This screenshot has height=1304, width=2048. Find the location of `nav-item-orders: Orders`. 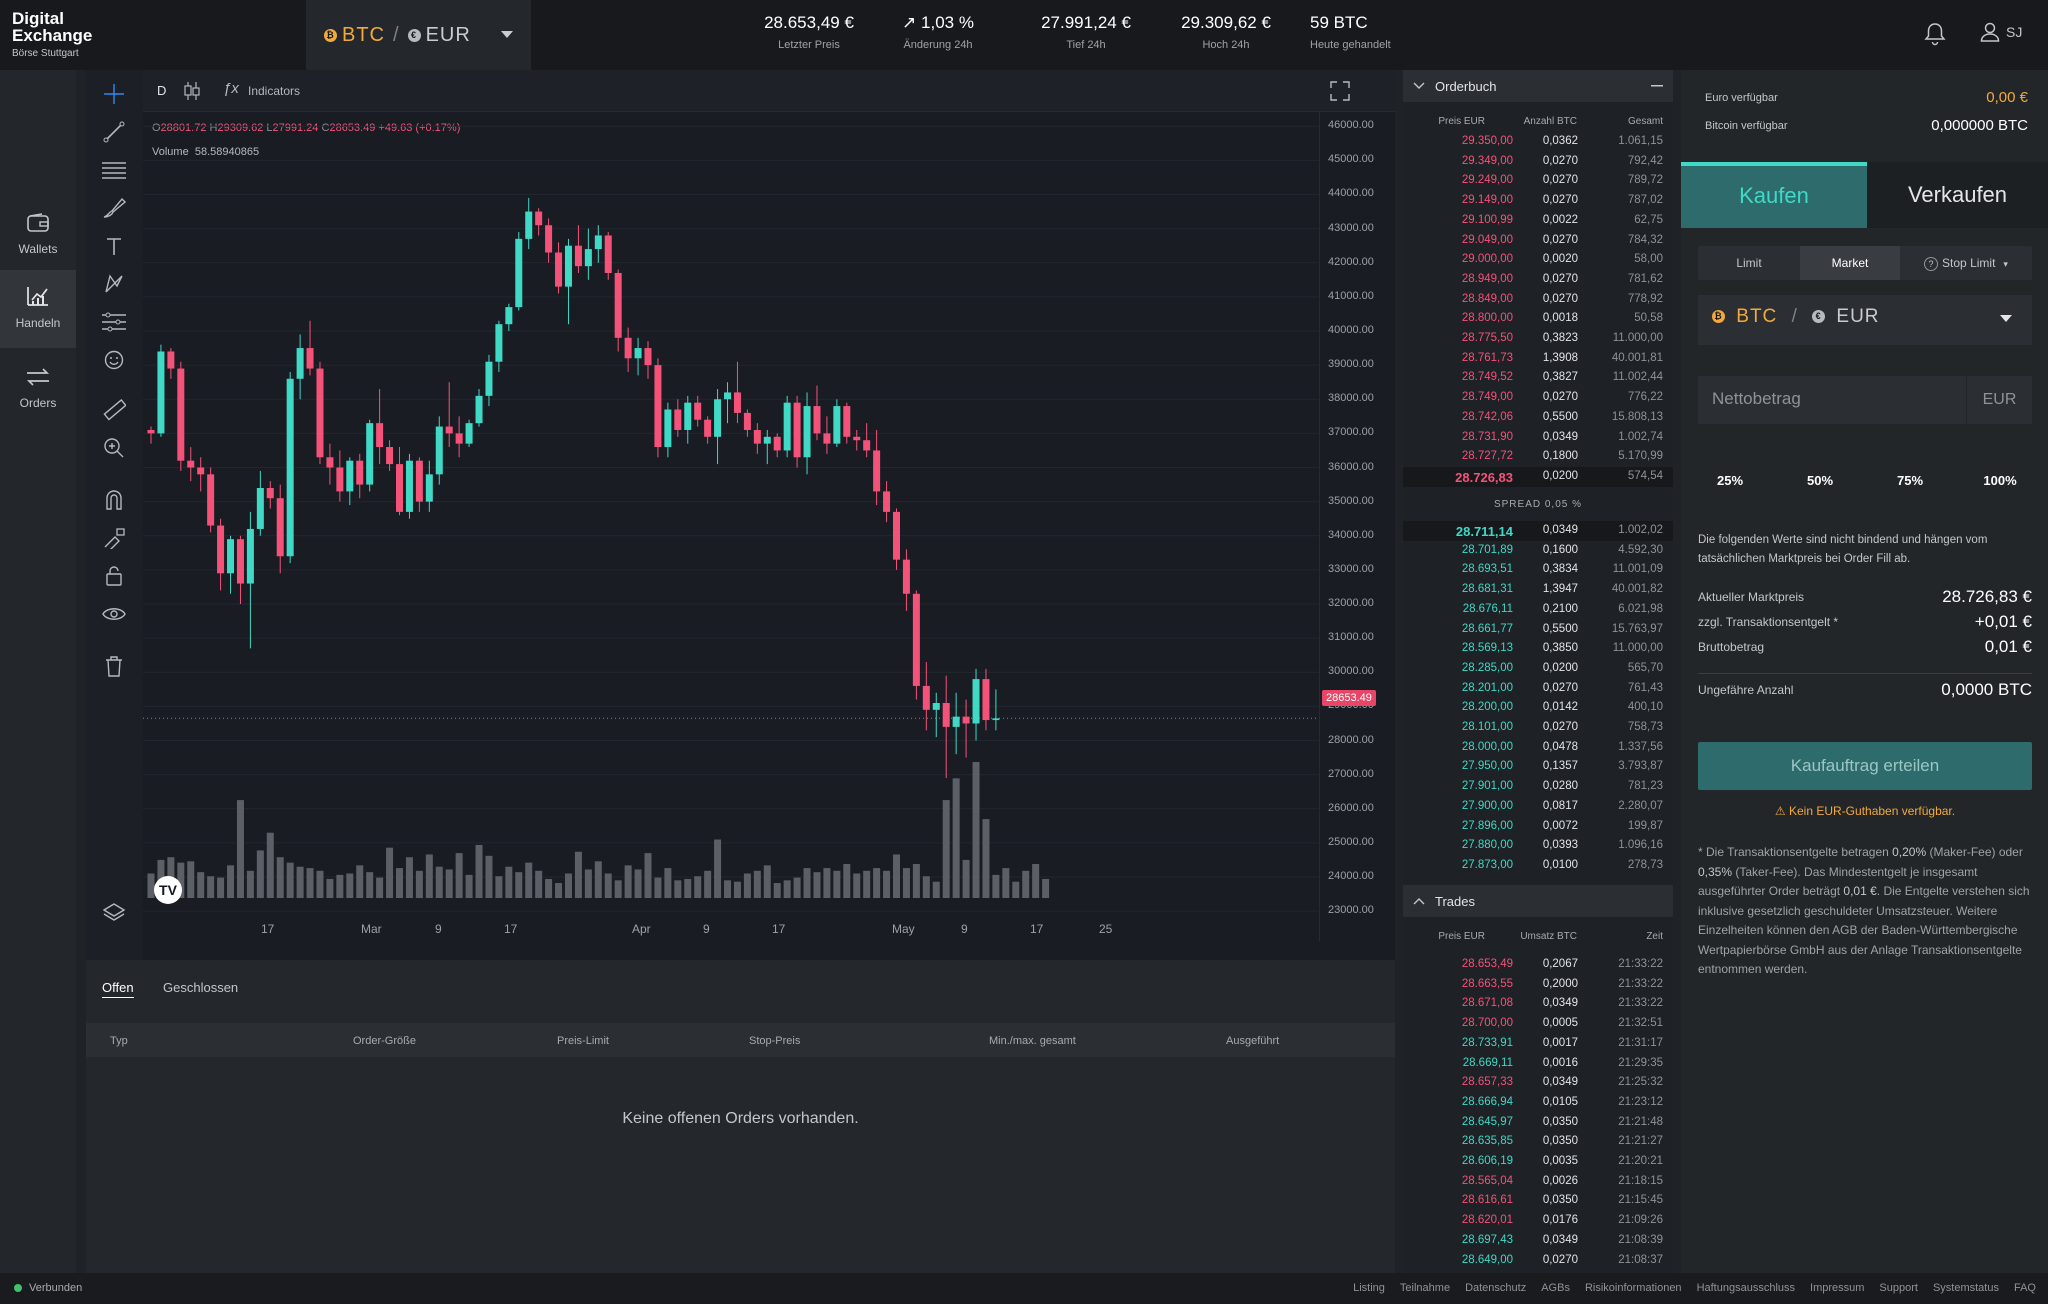

nav-item-orders: Orders is located at coordinates (38, 388).